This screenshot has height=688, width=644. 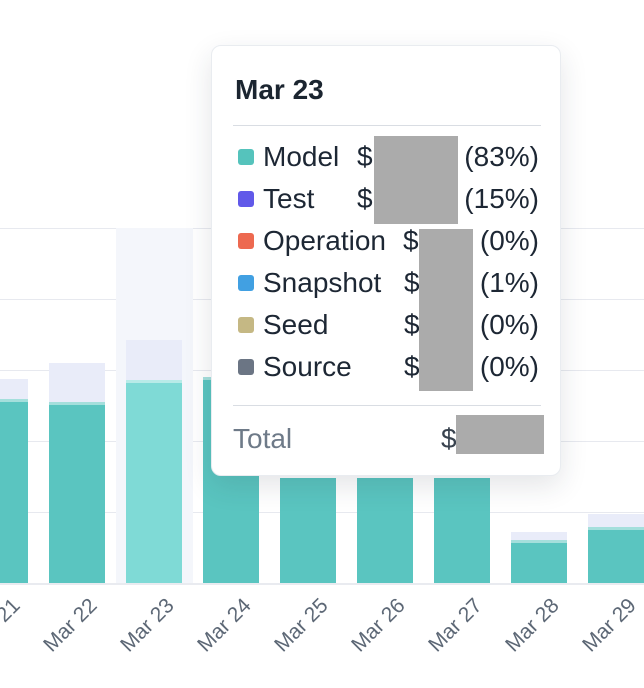 I want to click on snapshot-series-swatch, so click(x=246, y=283).